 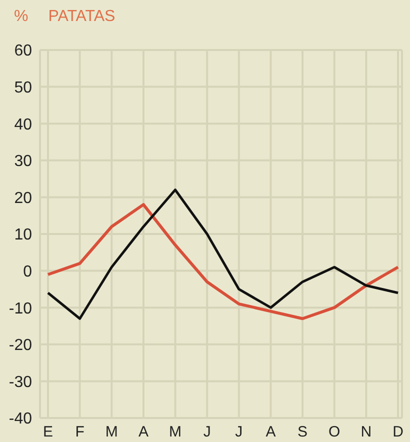 I want to click on y-tick-label: 60, so click(x=23, y=51).